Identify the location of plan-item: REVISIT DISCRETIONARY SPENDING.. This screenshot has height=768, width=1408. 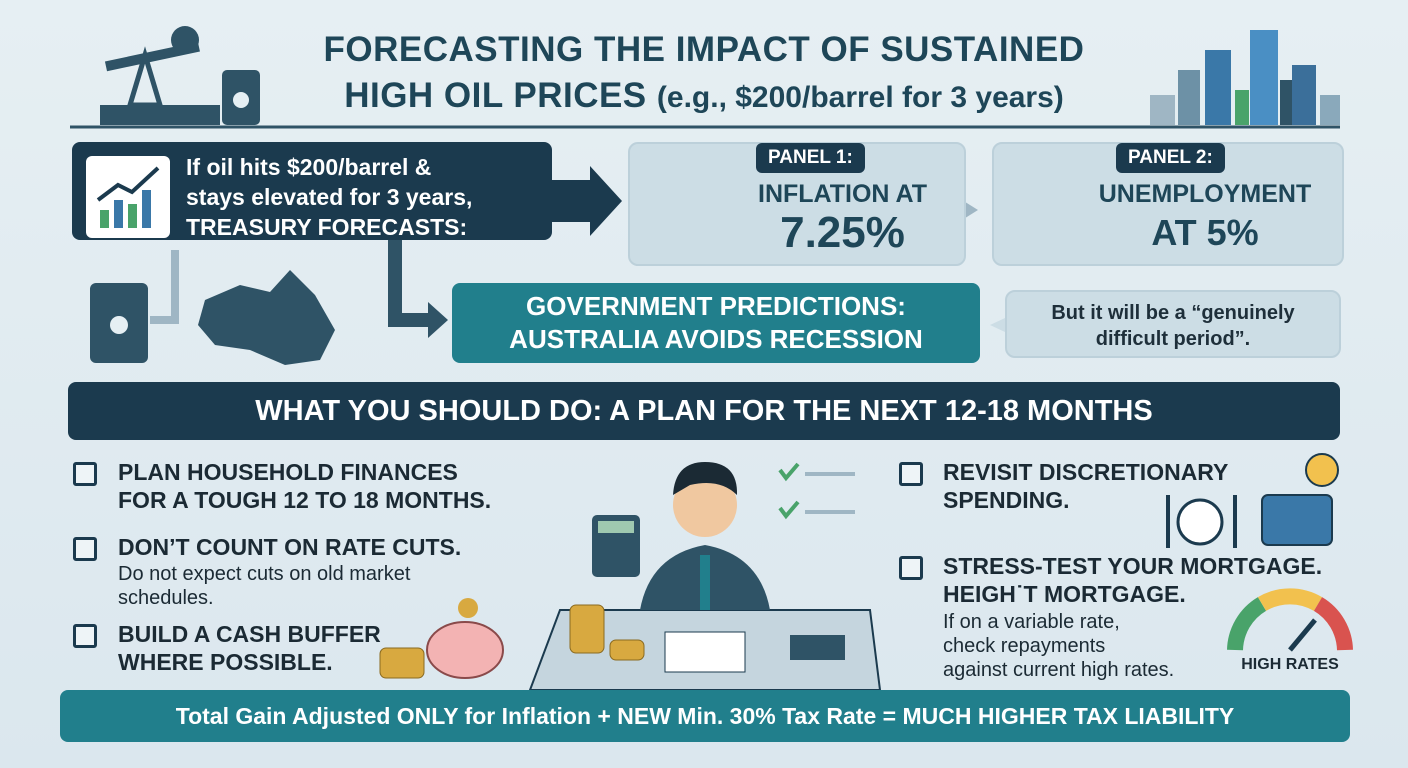
(1085, 486).